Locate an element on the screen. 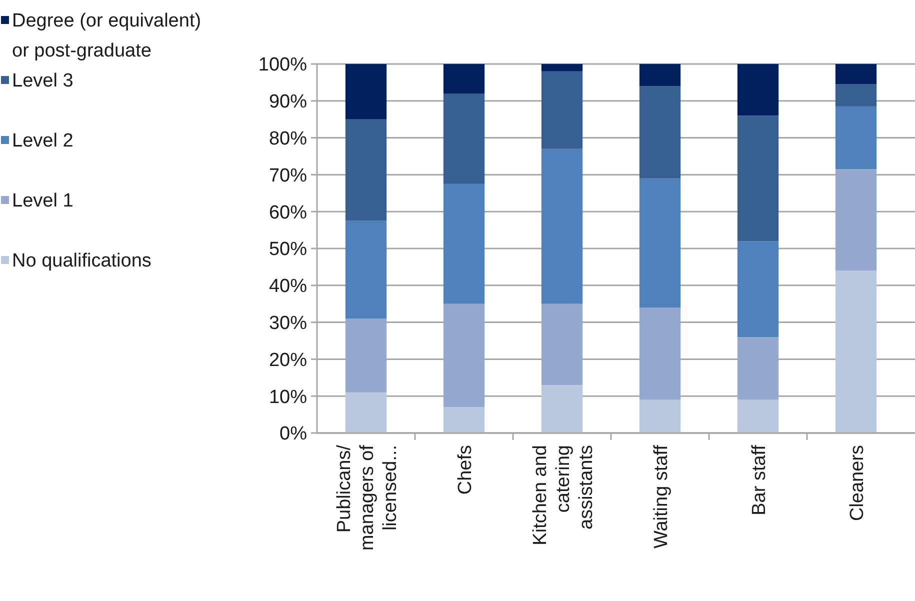 Image resolution: width=915 pixels, height=601 pixels. y-tick-label: 100% is located at coordinates (283, 65).